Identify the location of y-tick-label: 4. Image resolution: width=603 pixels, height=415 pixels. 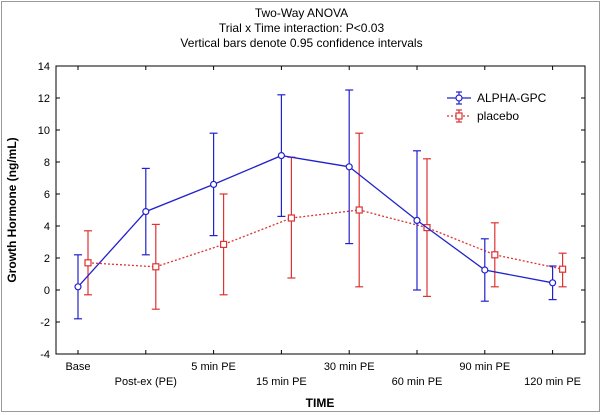
(47, 227).